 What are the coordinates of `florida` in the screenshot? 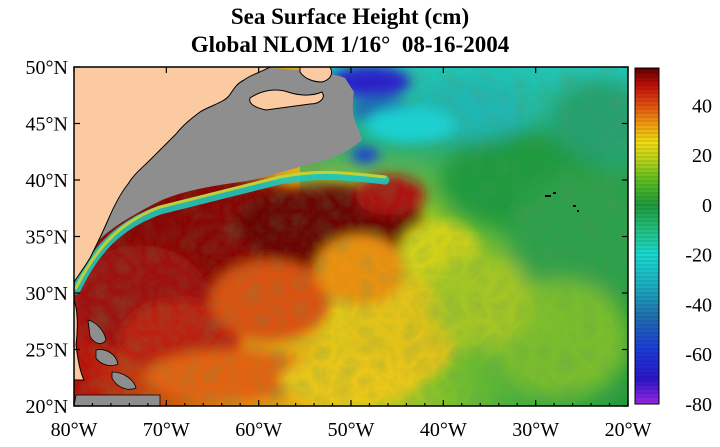 It's located at (79, 340).